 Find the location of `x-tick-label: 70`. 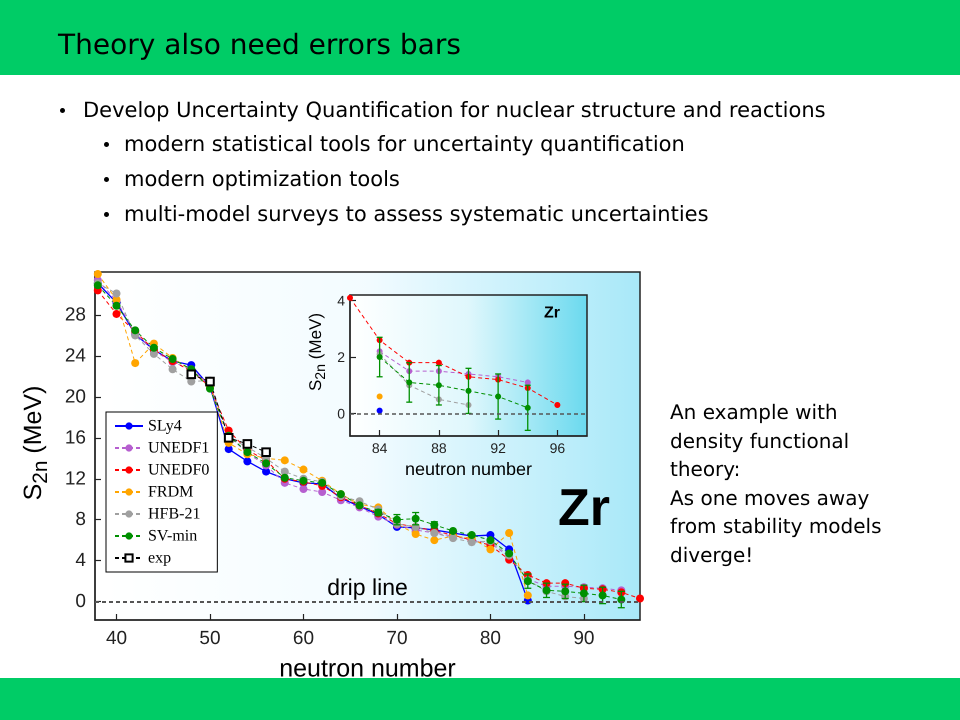

x-tick-label: 70 is located at coordinates (397, 638).